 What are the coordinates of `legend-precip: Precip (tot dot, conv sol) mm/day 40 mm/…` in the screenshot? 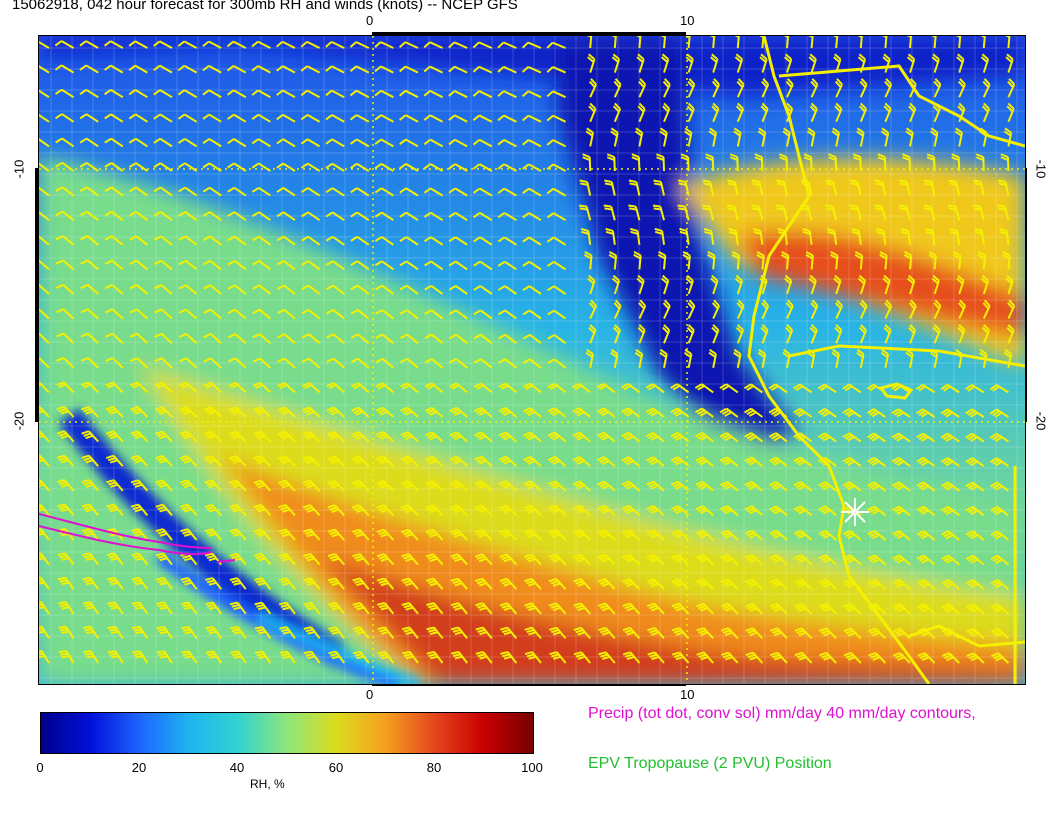 It's located at (782, 713).